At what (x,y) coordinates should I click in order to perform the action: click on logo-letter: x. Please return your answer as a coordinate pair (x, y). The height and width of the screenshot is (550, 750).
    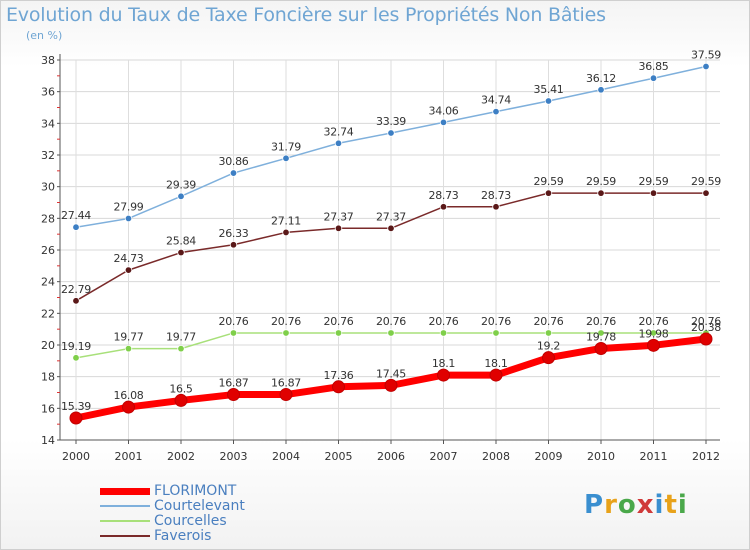
    Looking at the image, I should click on (645, 505).